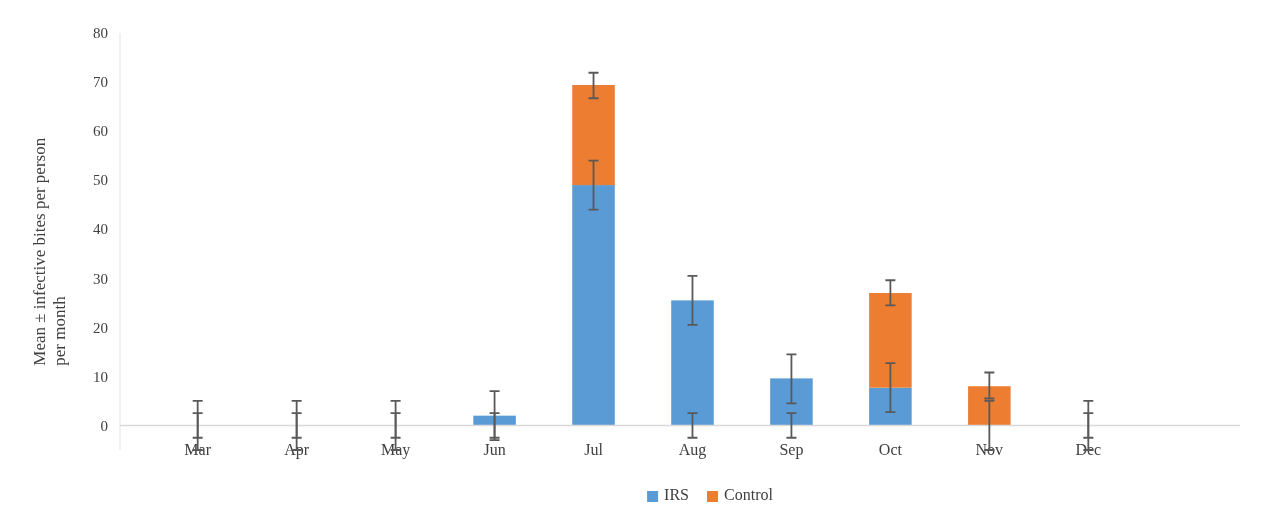 The width and height of the screenshot is (1266, 525). Describe the element at coordinates (791, 450) in the screenshot. I see `x-tick-label: Sep` at that location.